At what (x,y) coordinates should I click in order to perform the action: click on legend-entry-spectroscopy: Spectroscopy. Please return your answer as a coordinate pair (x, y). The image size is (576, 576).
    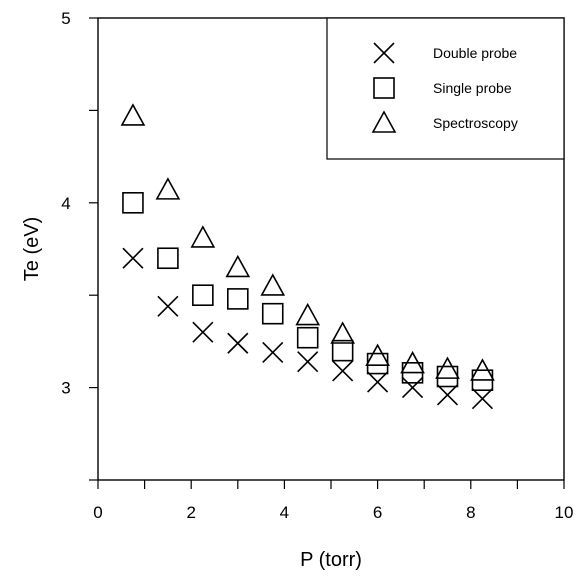
    Looking at the image, I should click on (444, 121).